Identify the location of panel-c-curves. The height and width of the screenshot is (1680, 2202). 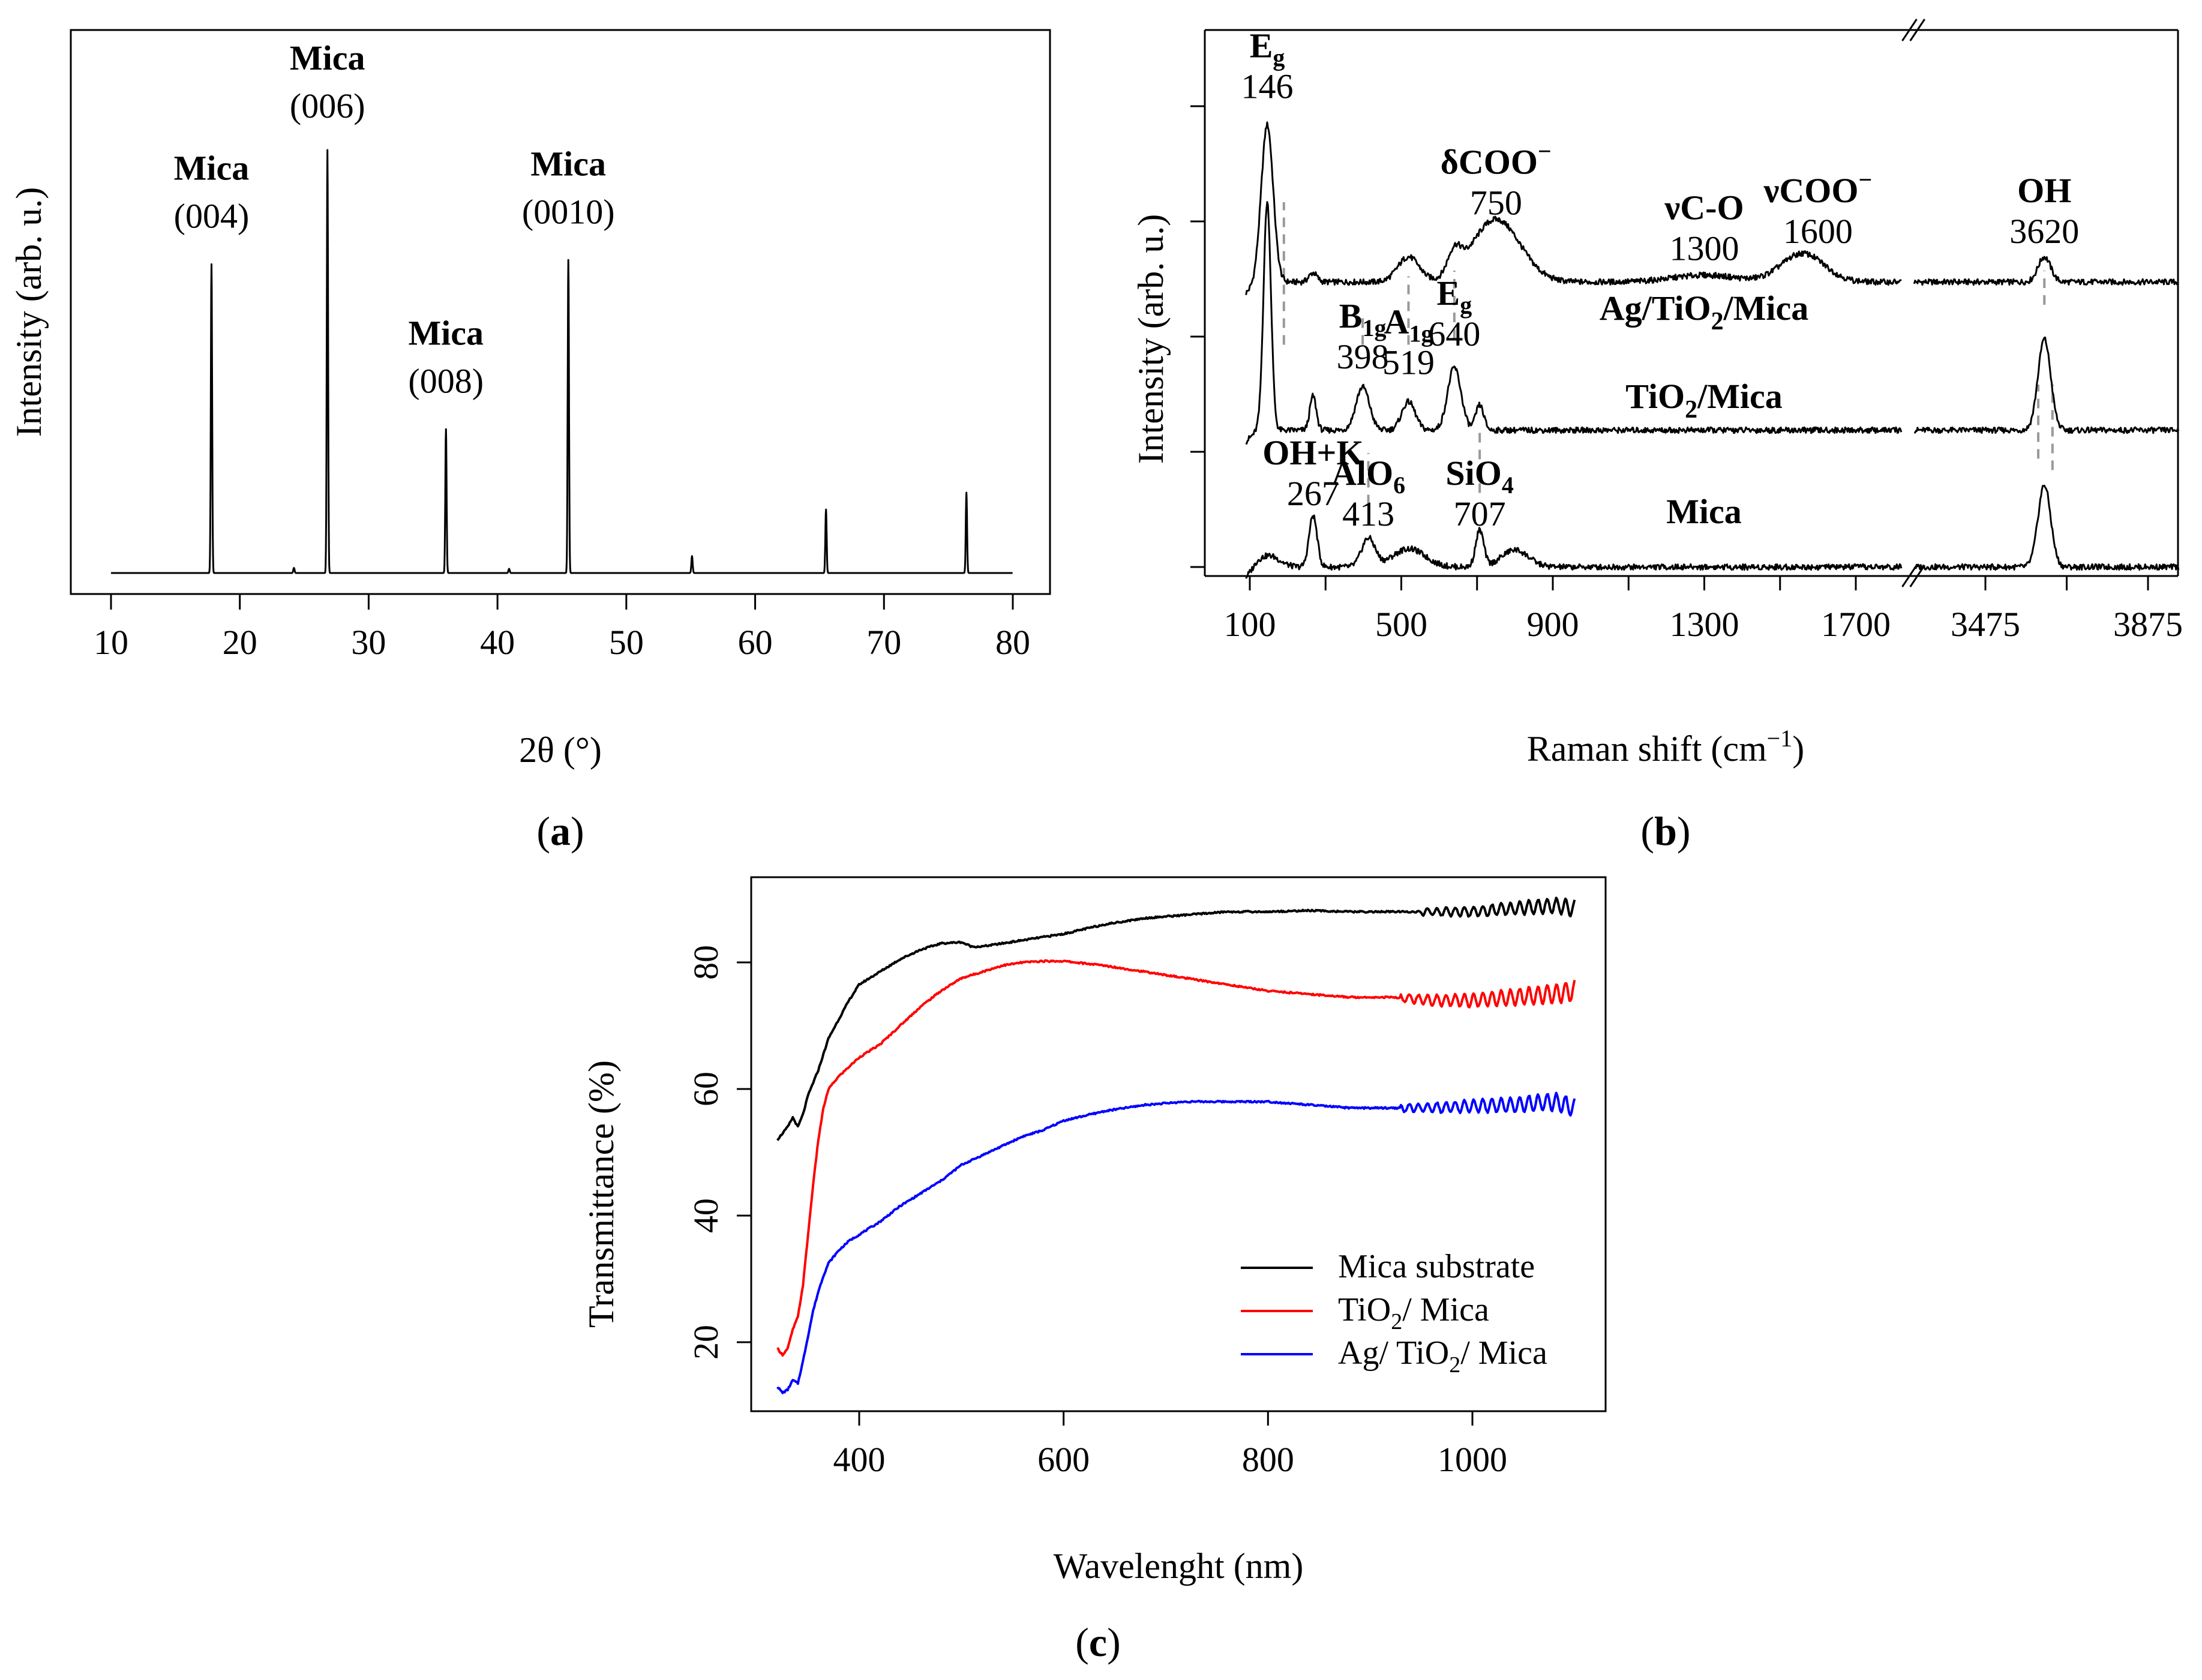
(1176, 1145).